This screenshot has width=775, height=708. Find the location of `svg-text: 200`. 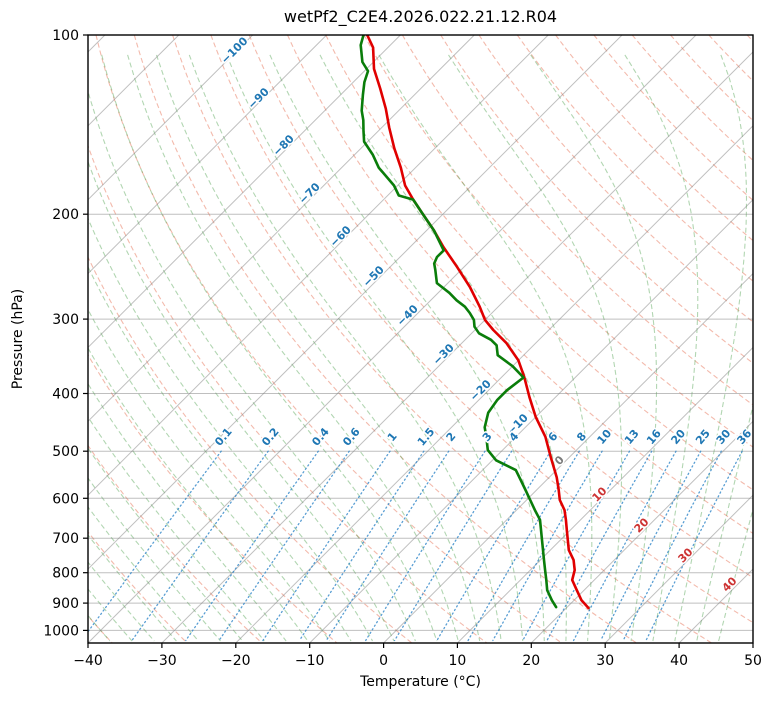

svg-text: 200 is located at coordinates (65, 215).